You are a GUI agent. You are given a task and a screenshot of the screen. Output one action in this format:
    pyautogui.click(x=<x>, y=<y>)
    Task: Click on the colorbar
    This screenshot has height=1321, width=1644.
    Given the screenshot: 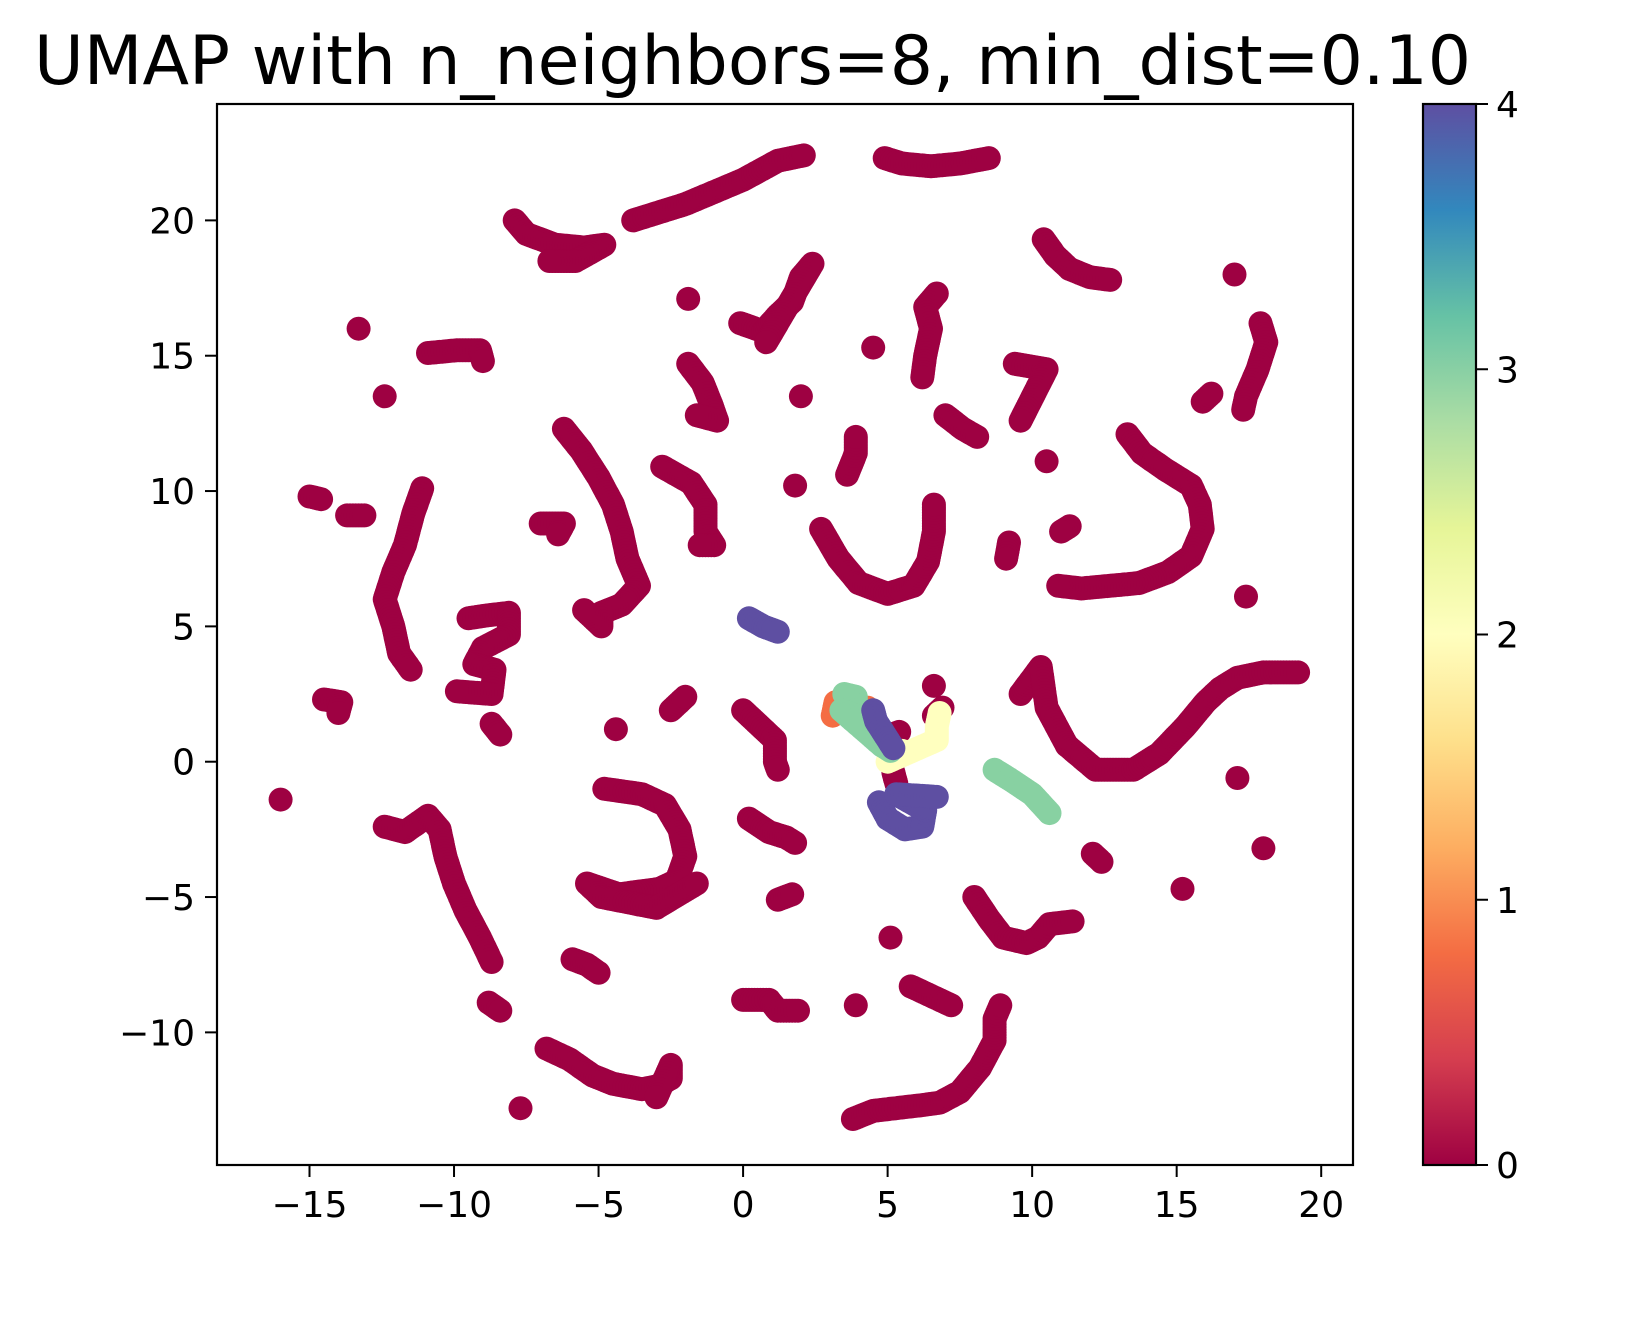 What is the action you would take?
    pyautogui.click(x=1449, y=634)
    